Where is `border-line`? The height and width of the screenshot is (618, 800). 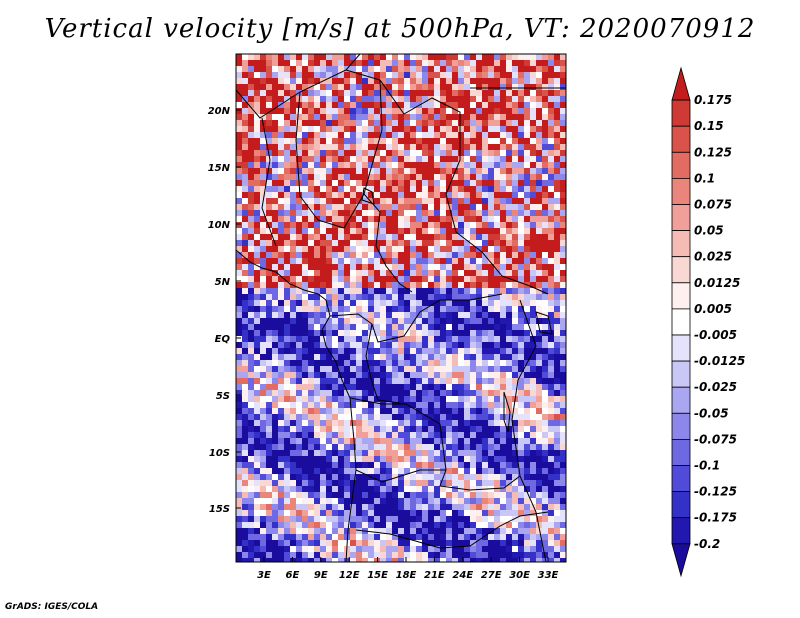 border-line is located at coordinates (330, 160).